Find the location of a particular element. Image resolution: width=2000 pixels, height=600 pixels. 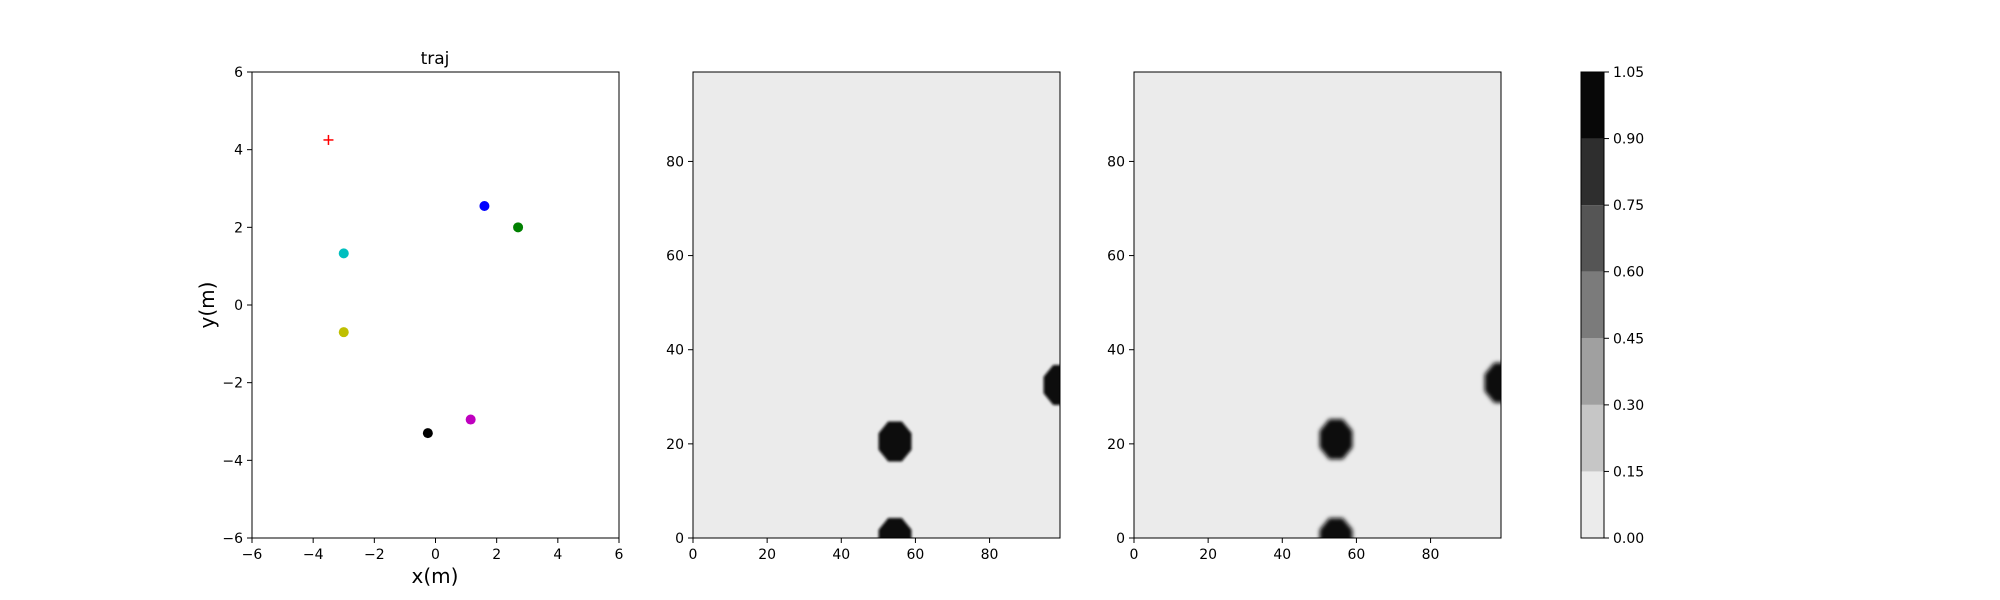

heatmap-1-frame is located at coordinates (876, 305).